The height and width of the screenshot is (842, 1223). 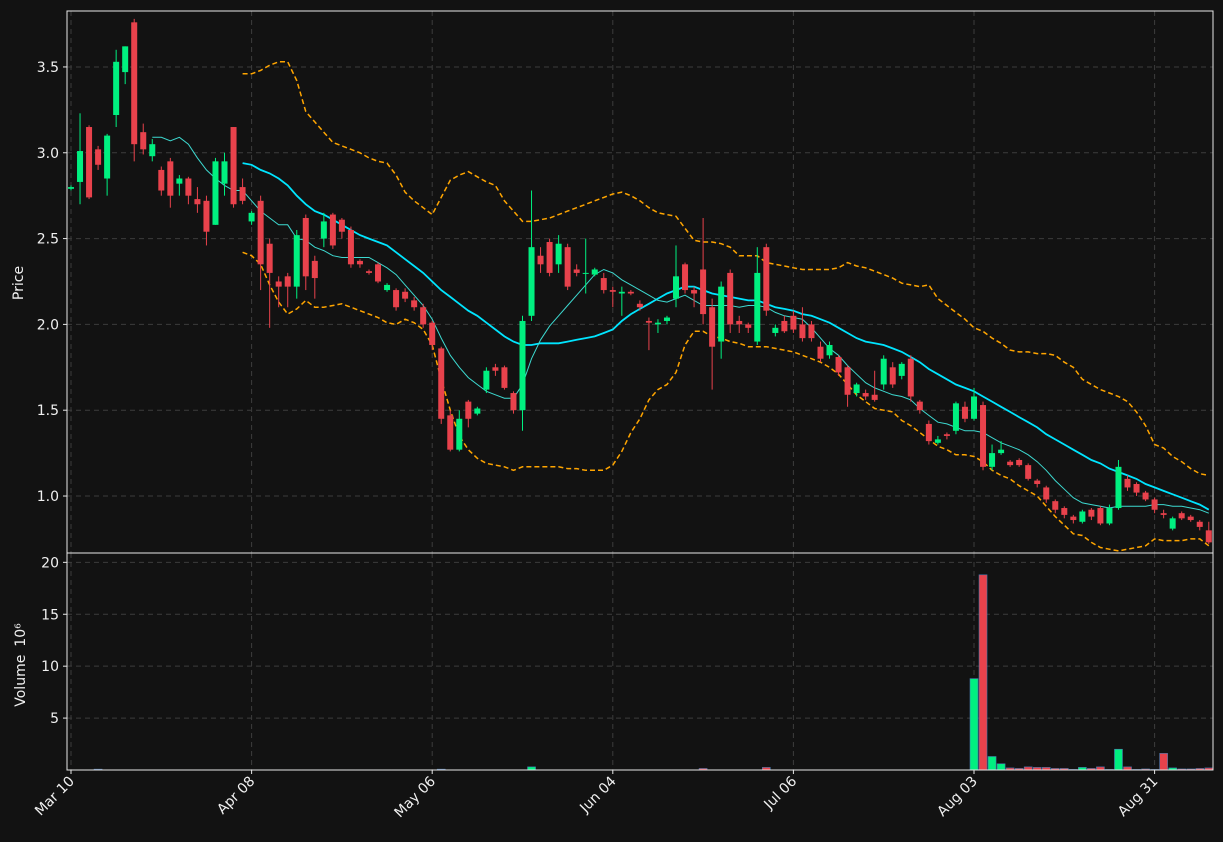 What do you see at coordinates (48, 154) in the screenshot?
I see `y-tick-label: 3.0` at bounding box center [48, 154].